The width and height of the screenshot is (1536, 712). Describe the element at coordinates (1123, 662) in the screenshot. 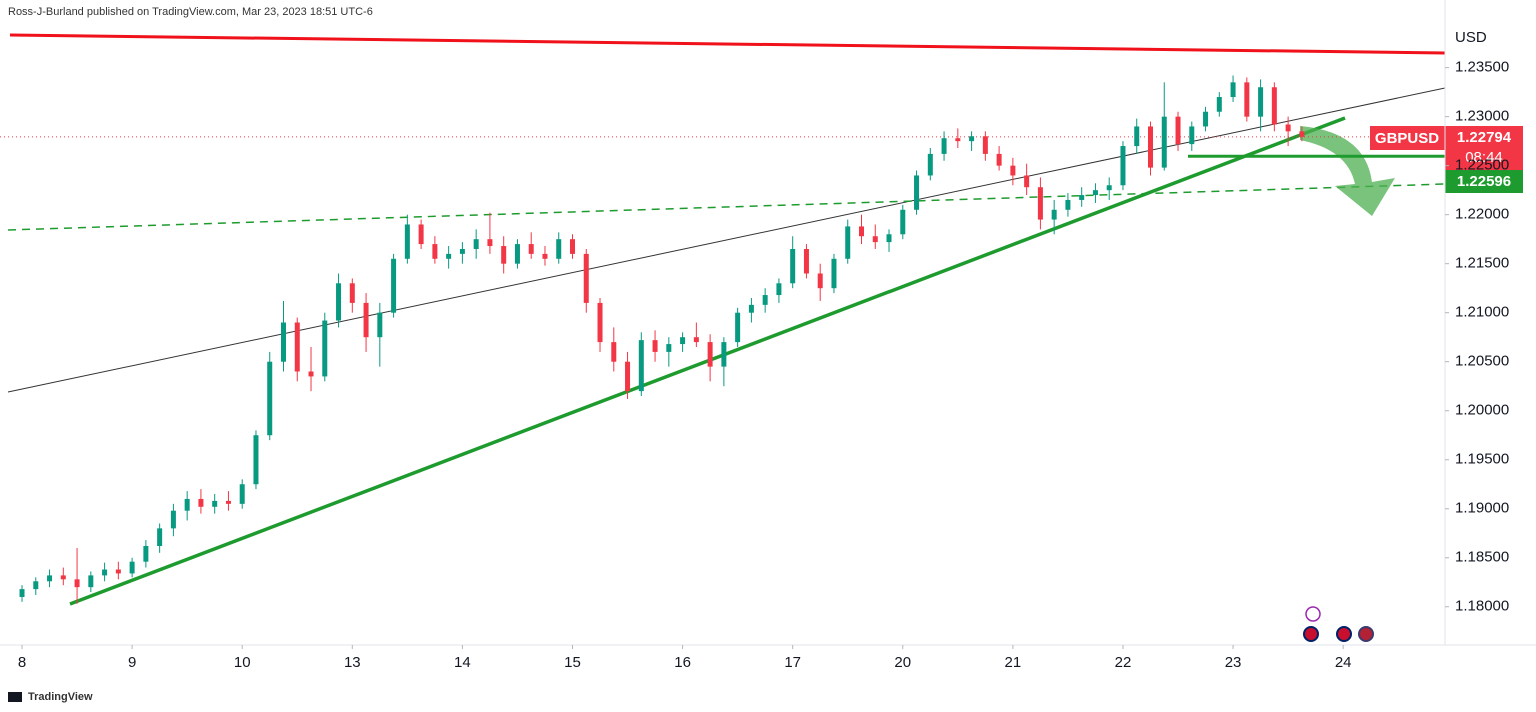

I see `x-tick-label: 22` at that location.